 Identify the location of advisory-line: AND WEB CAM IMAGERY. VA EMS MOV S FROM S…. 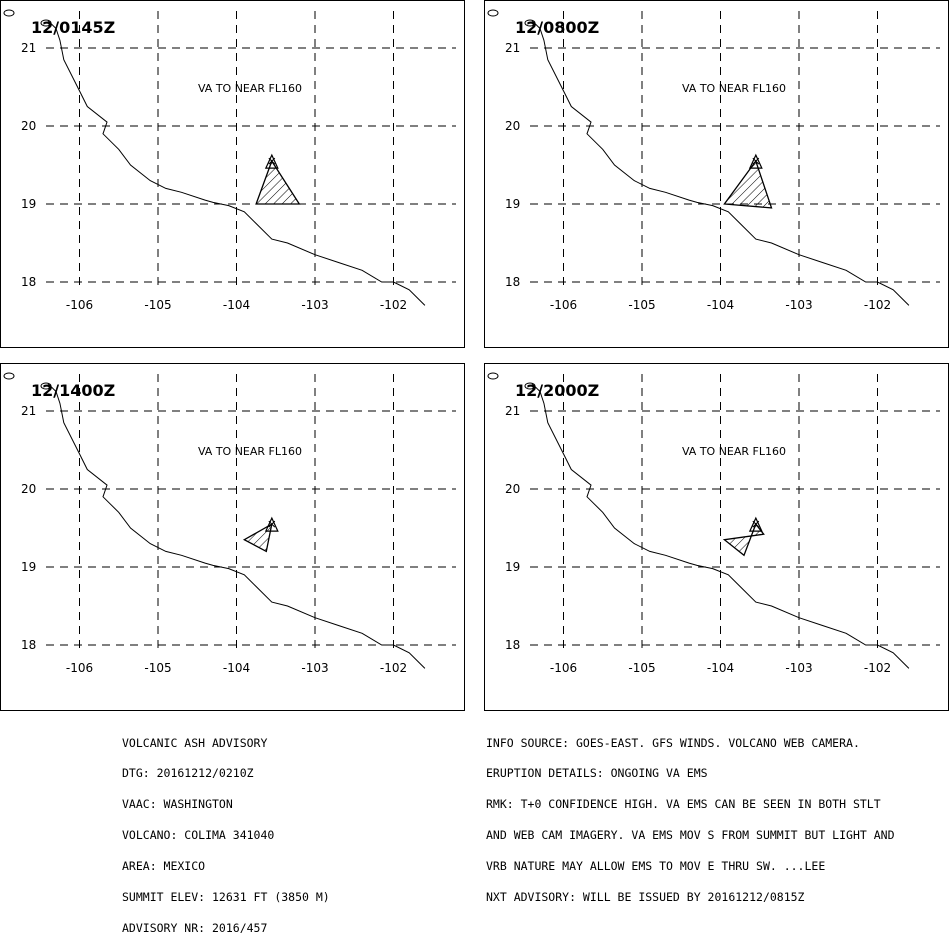
(690, 835).